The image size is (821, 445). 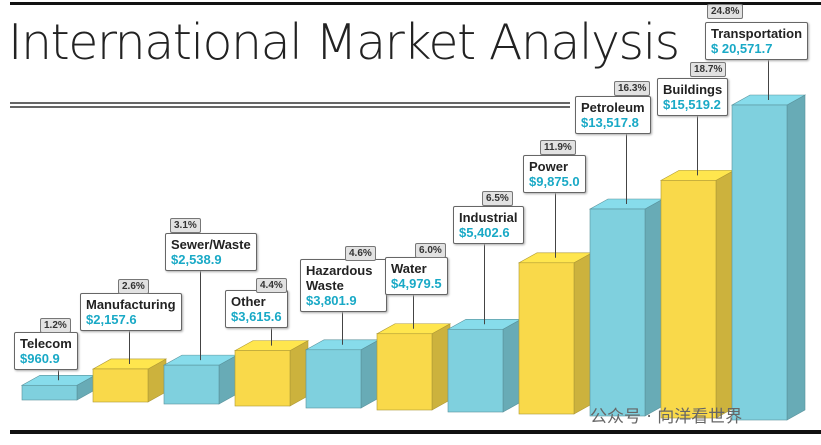 I want to click on share-label: 16.3%, so click(x=632, y=88).